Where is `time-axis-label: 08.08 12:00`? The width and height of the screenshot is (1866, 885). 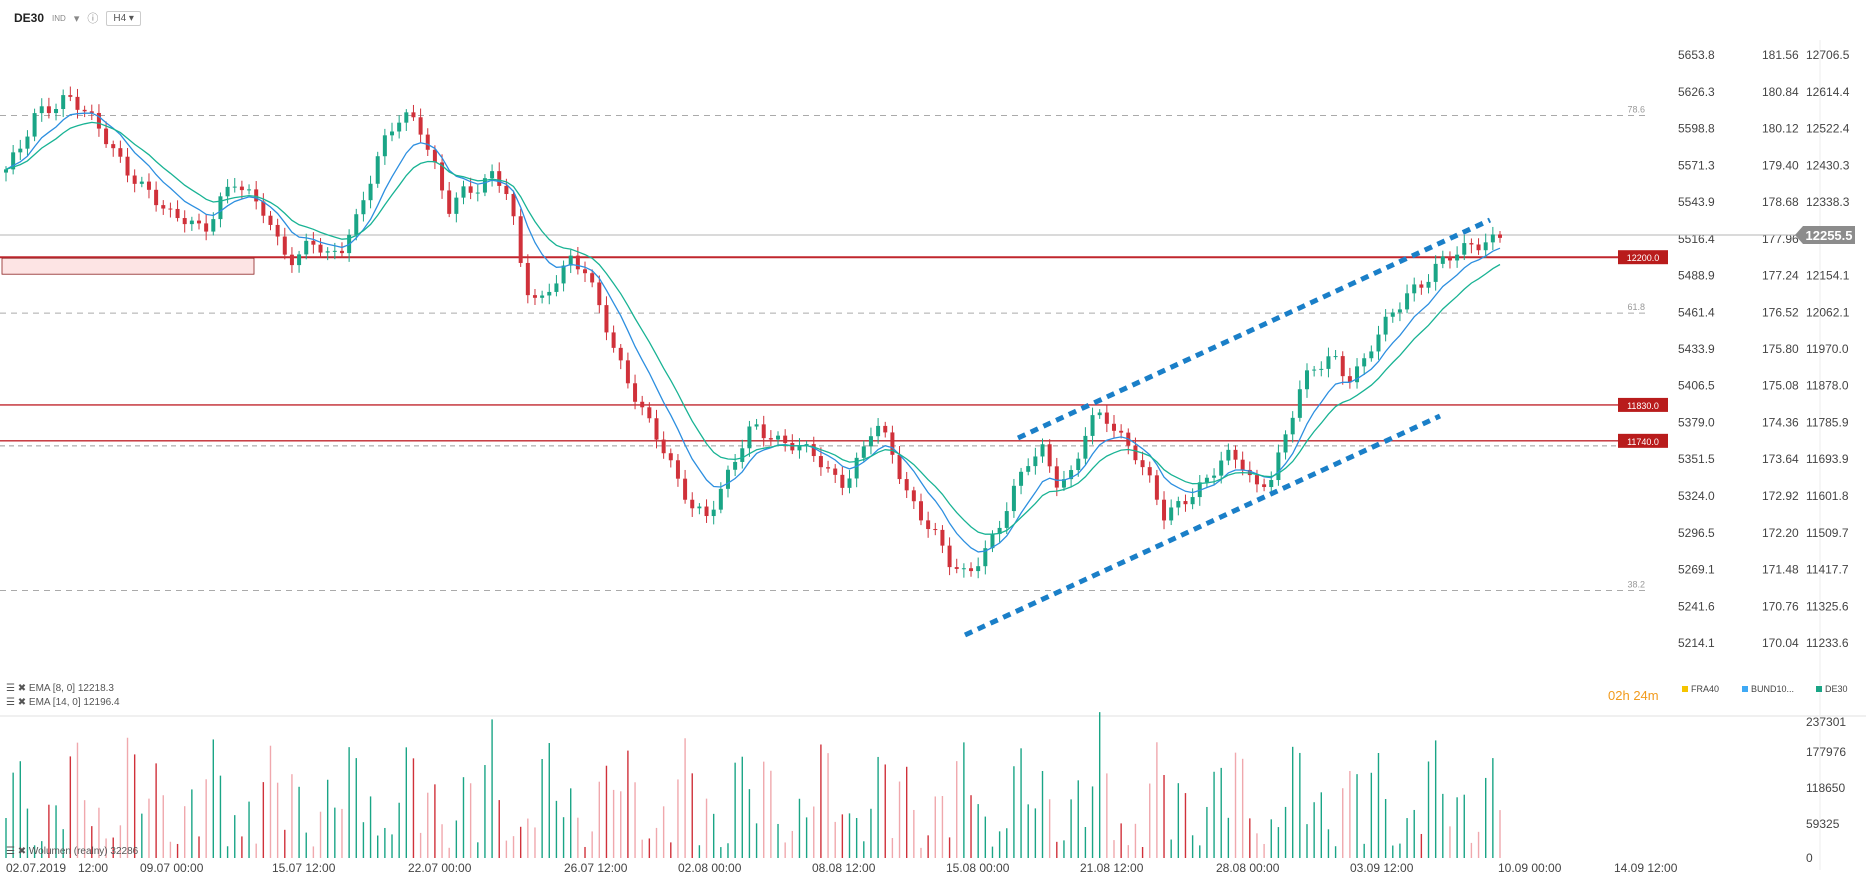 time-axis-label: 08.08 12:00 is located at coordinates (844, 868).